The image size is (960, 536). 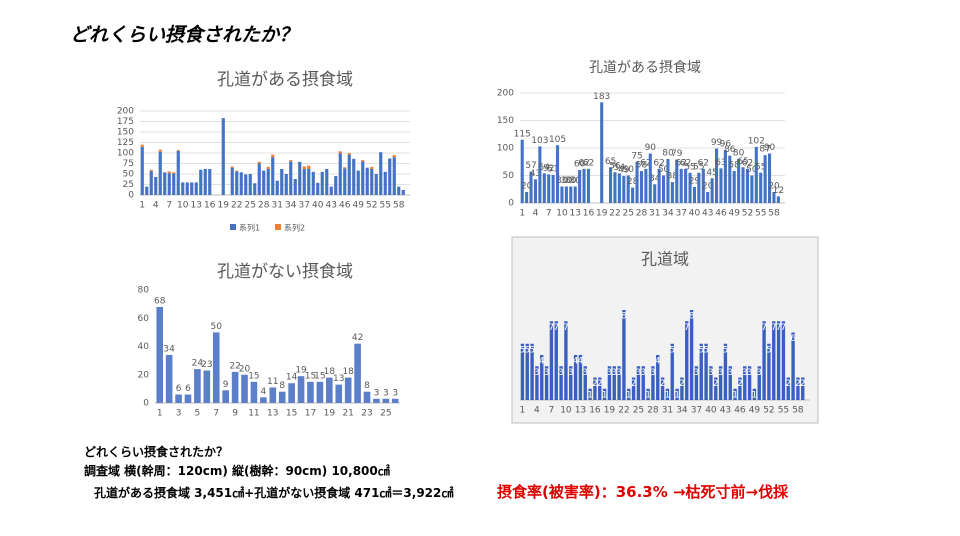 What do you see at coordinates (589, 214) in the screenshot?
I see `x-tick-label: 16` at bounding box center [589, 214].